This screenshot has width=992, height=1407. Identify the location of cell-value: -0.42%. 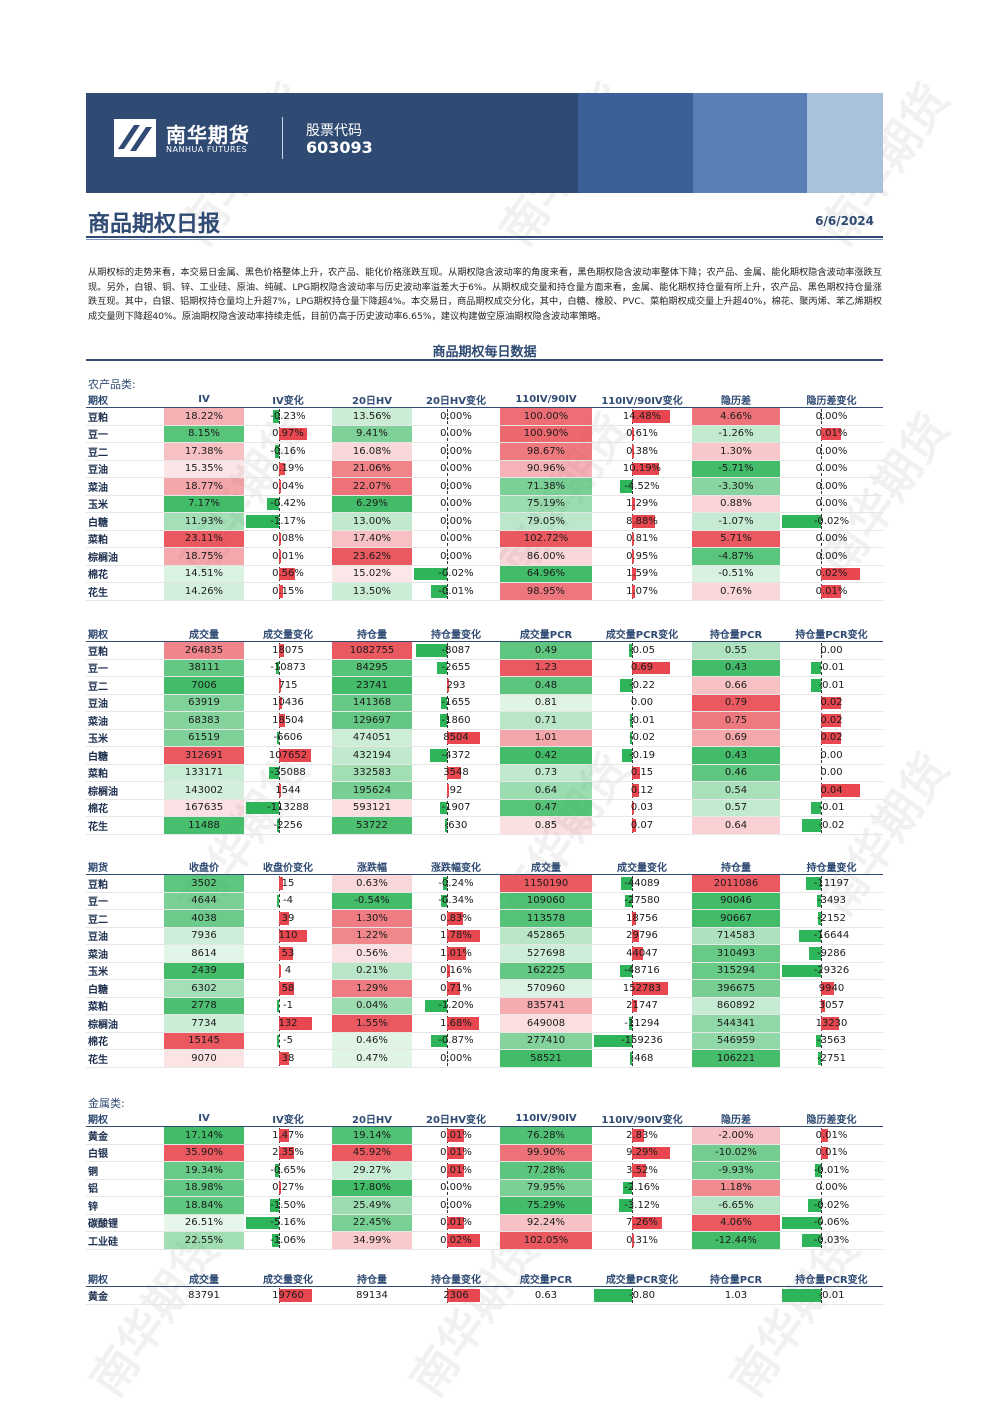
(288, 504).